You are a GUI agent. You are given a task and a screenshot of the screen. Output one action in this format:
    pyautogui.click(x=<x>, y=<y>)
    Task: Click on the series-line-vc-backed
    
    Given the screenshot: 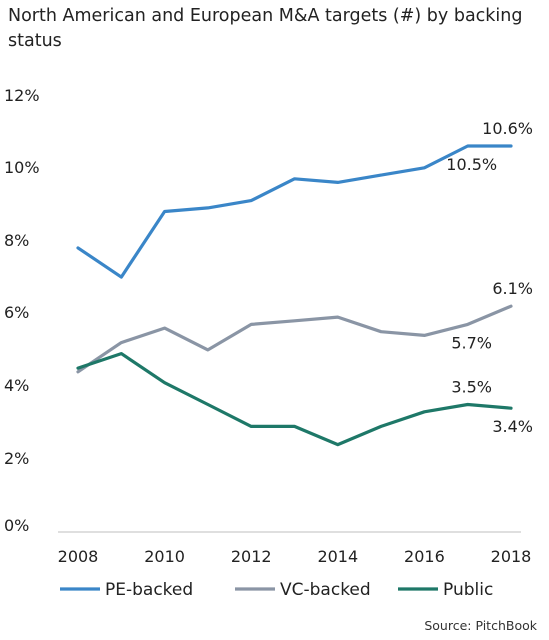 What is the action you would take?
    pyautogui.click(x=294, y=339)
    